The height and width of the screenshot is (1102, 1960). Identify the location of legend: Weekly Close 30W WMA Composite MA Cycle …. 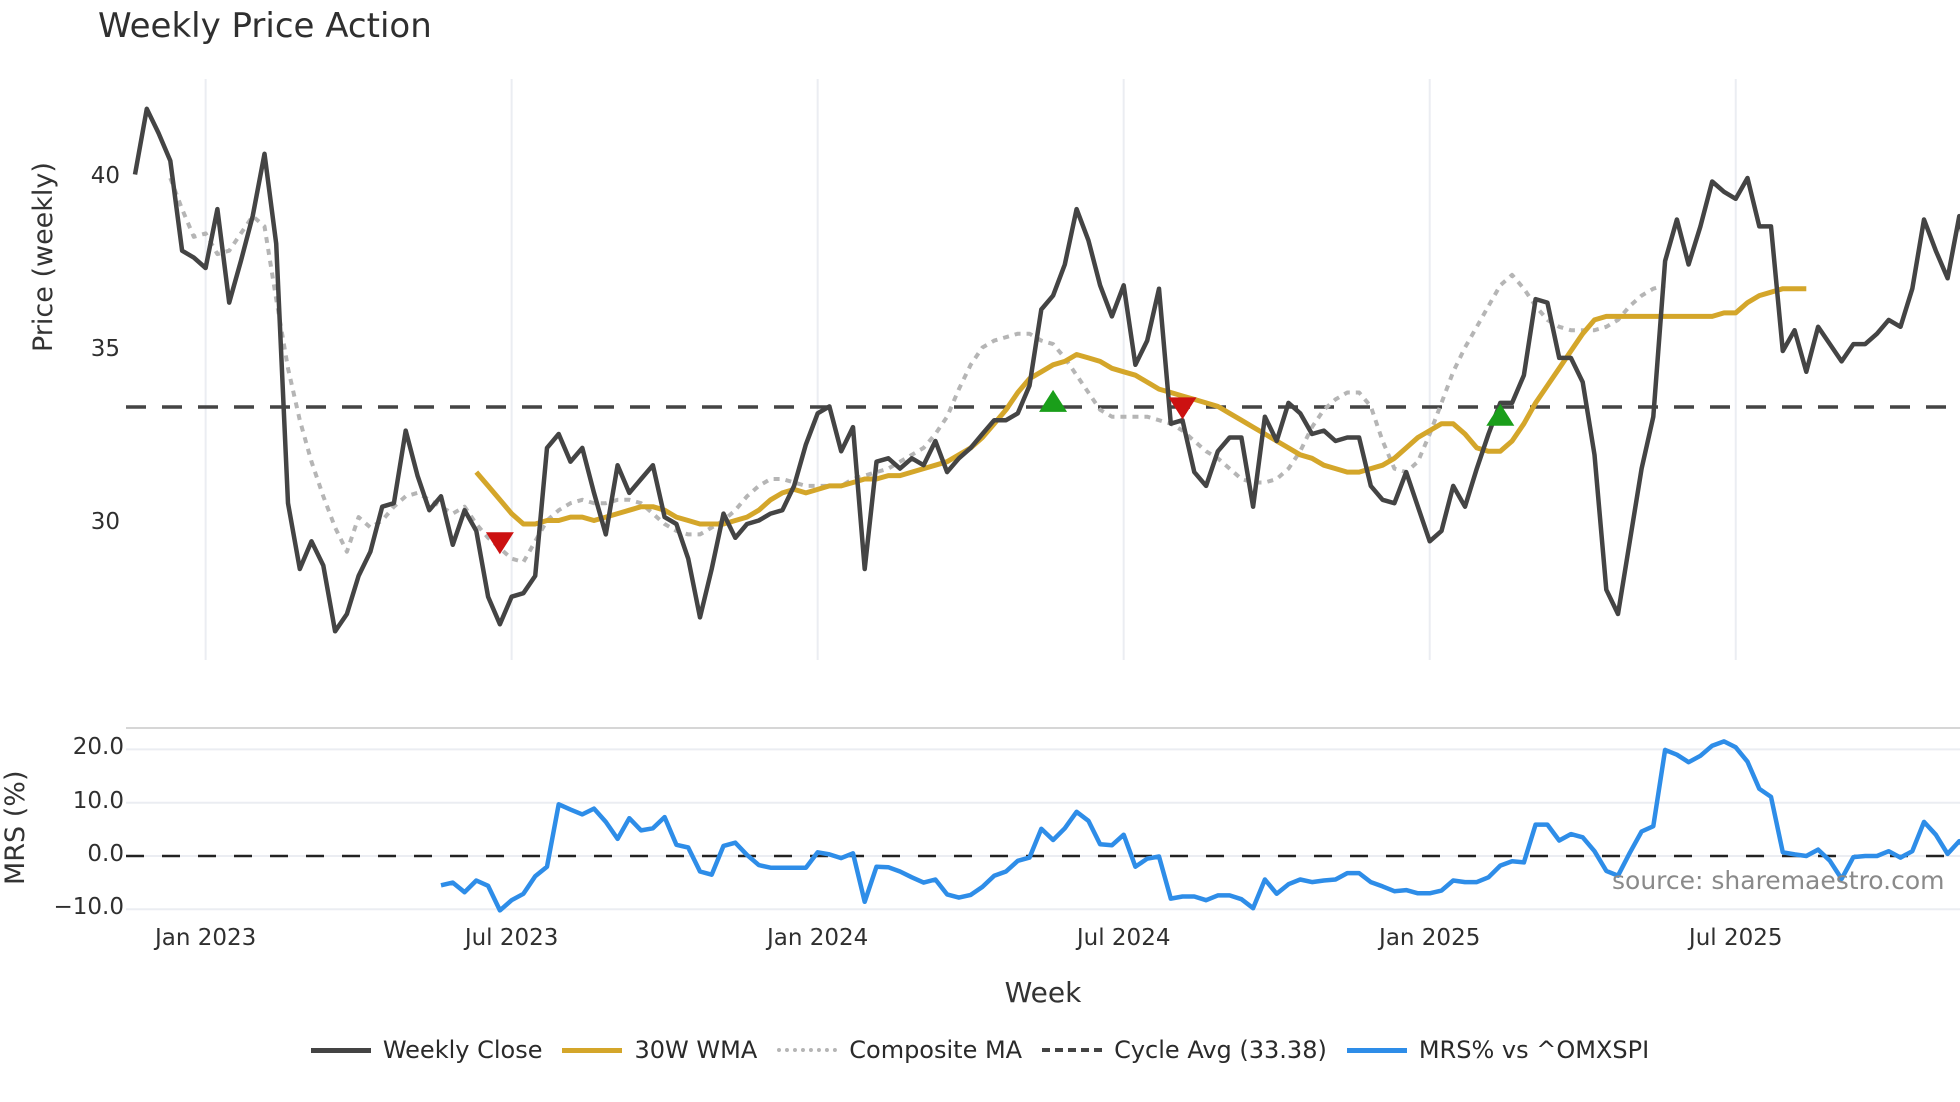
(980, 1050).